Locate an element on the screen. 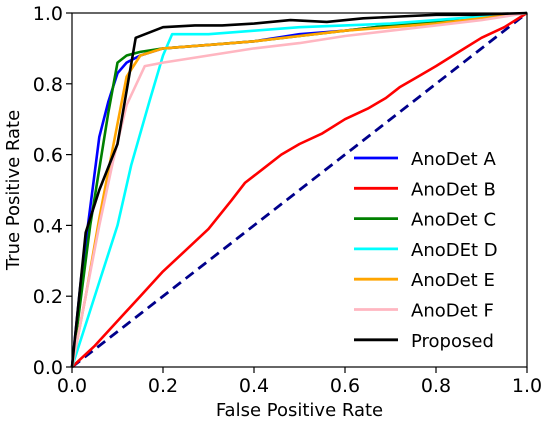 The height and width of the screenshot is (422, 551). y-tick-label: 0.6 is located at coordinates (48, 156).